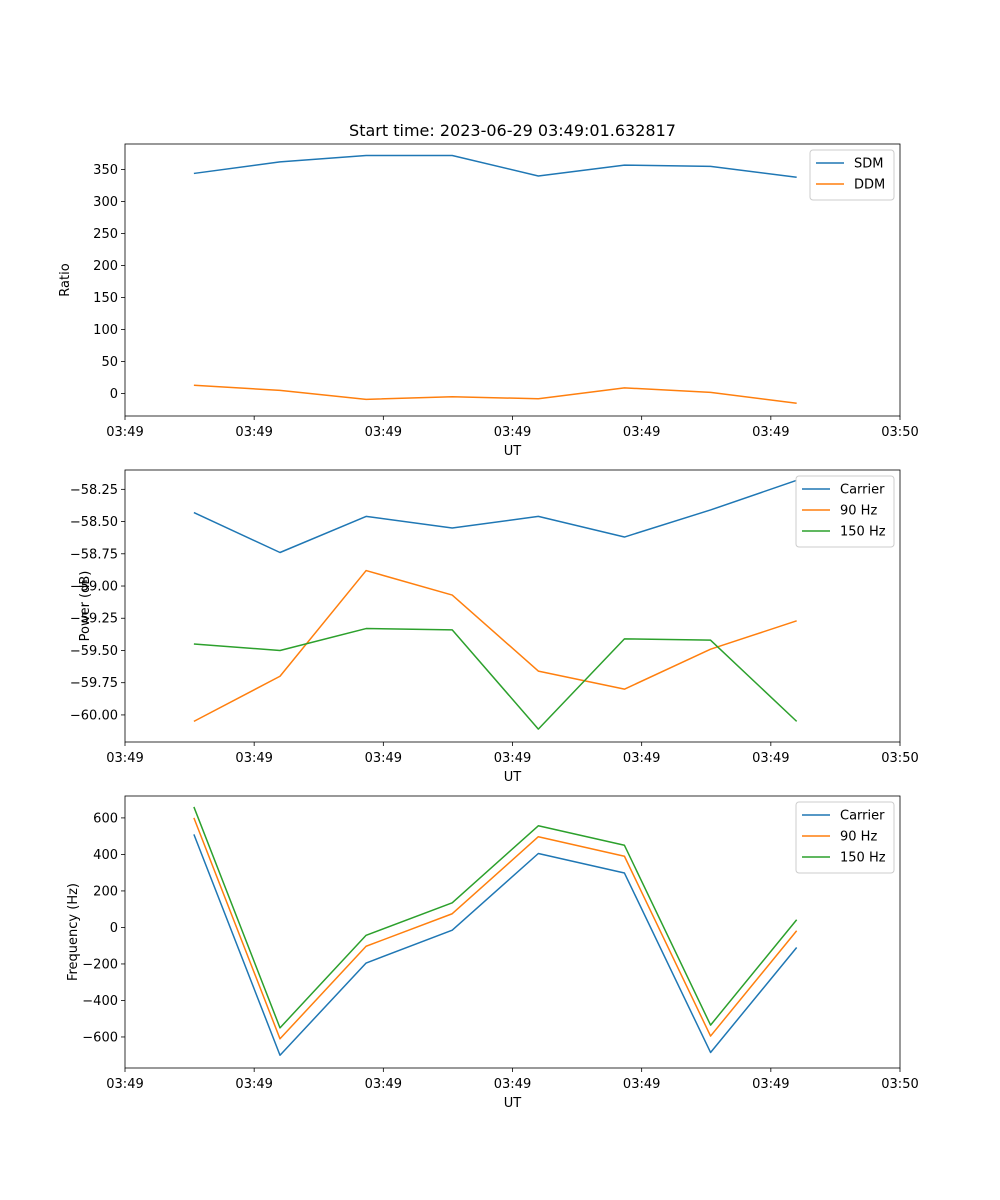 The image size is (1000, 1200). What do you see at coordinates (105, 298) in the screenshot?
I see `y-tick-label: 150` at bounding box center [105, 298].